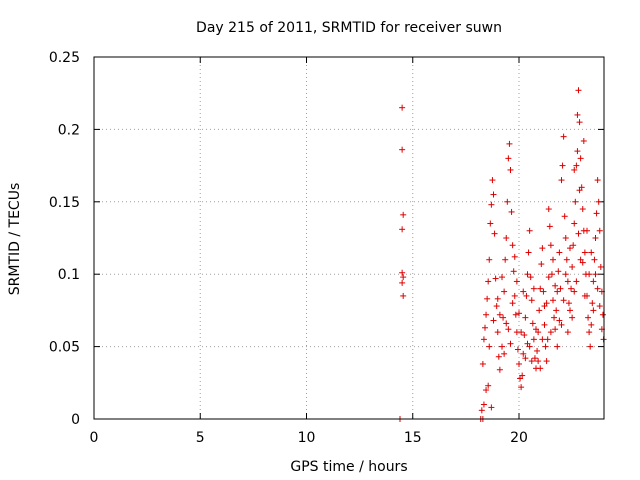 The image size is (640, 480). Describe the element at coordinates (15, 239) in the screenshot. I see `y-axis-label: SRMTID / TECUs` at that location.